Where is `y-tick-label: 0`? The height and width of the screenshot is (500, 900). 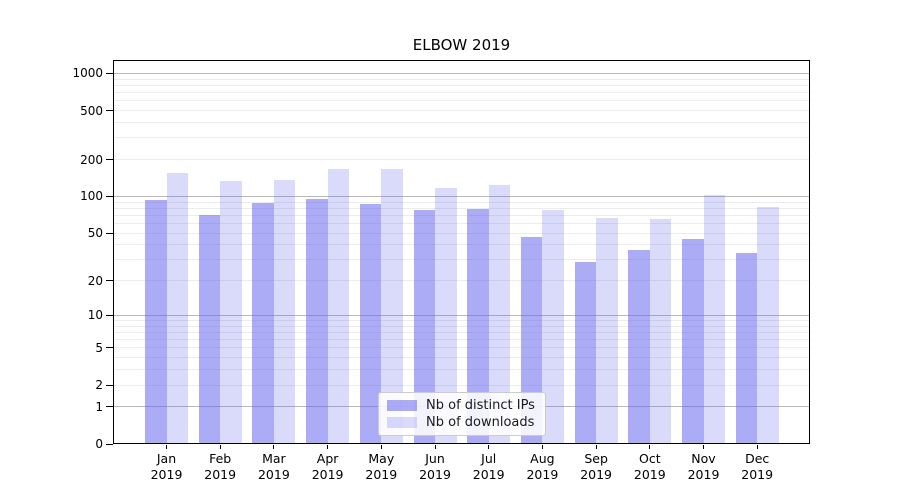
y-tick-label: 0 is located at coordinates (99, 444).